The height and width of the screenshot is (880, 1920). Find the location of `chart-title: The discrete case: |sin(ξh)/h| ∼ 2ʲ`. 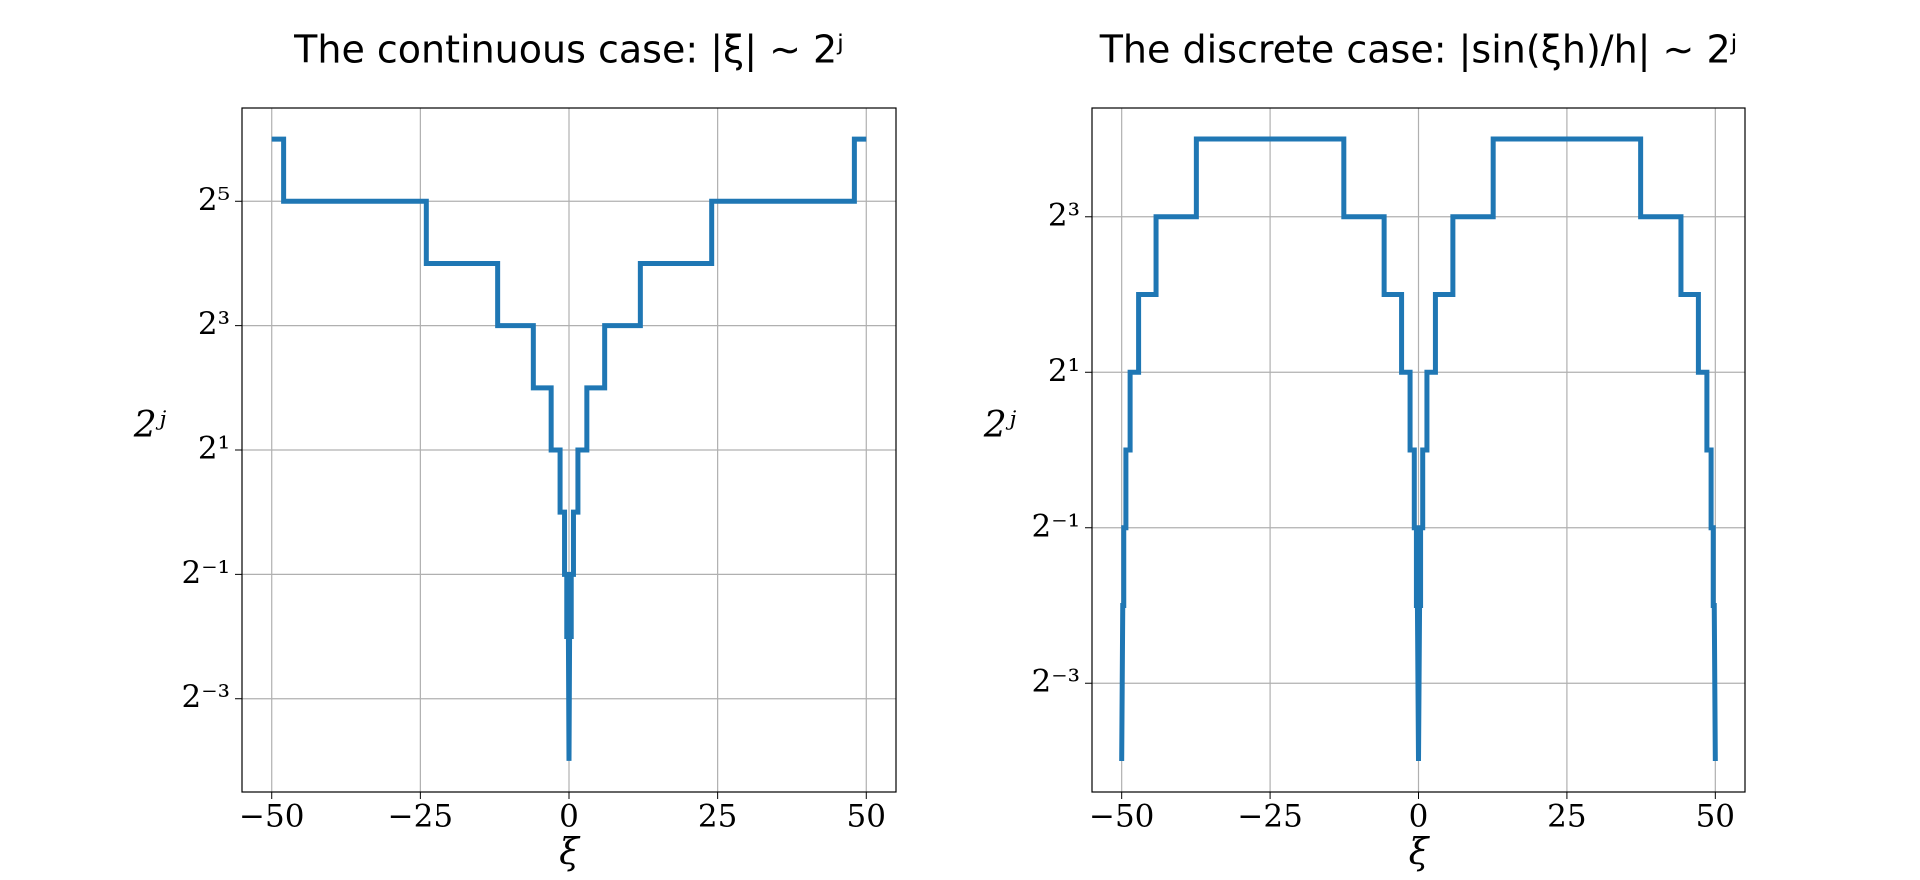

chart-title: The discrete case: |sin(ξh)/h| ∼ 2ʲ is located at coordinates (1418, 50).